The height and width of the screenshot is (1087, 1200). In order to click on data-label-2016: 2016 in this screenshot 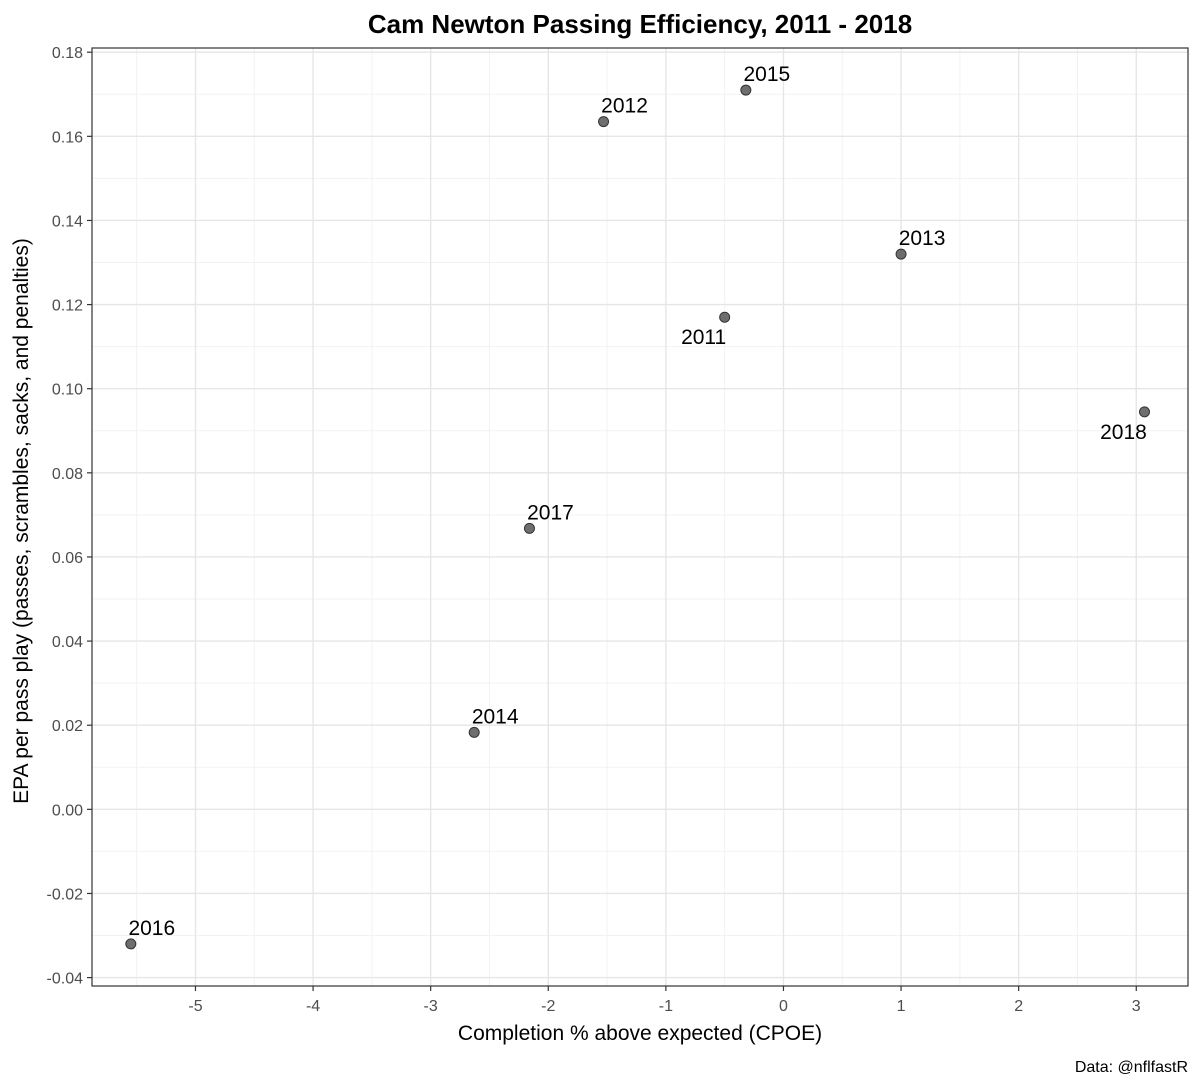, I will do `click(151, 928)`.